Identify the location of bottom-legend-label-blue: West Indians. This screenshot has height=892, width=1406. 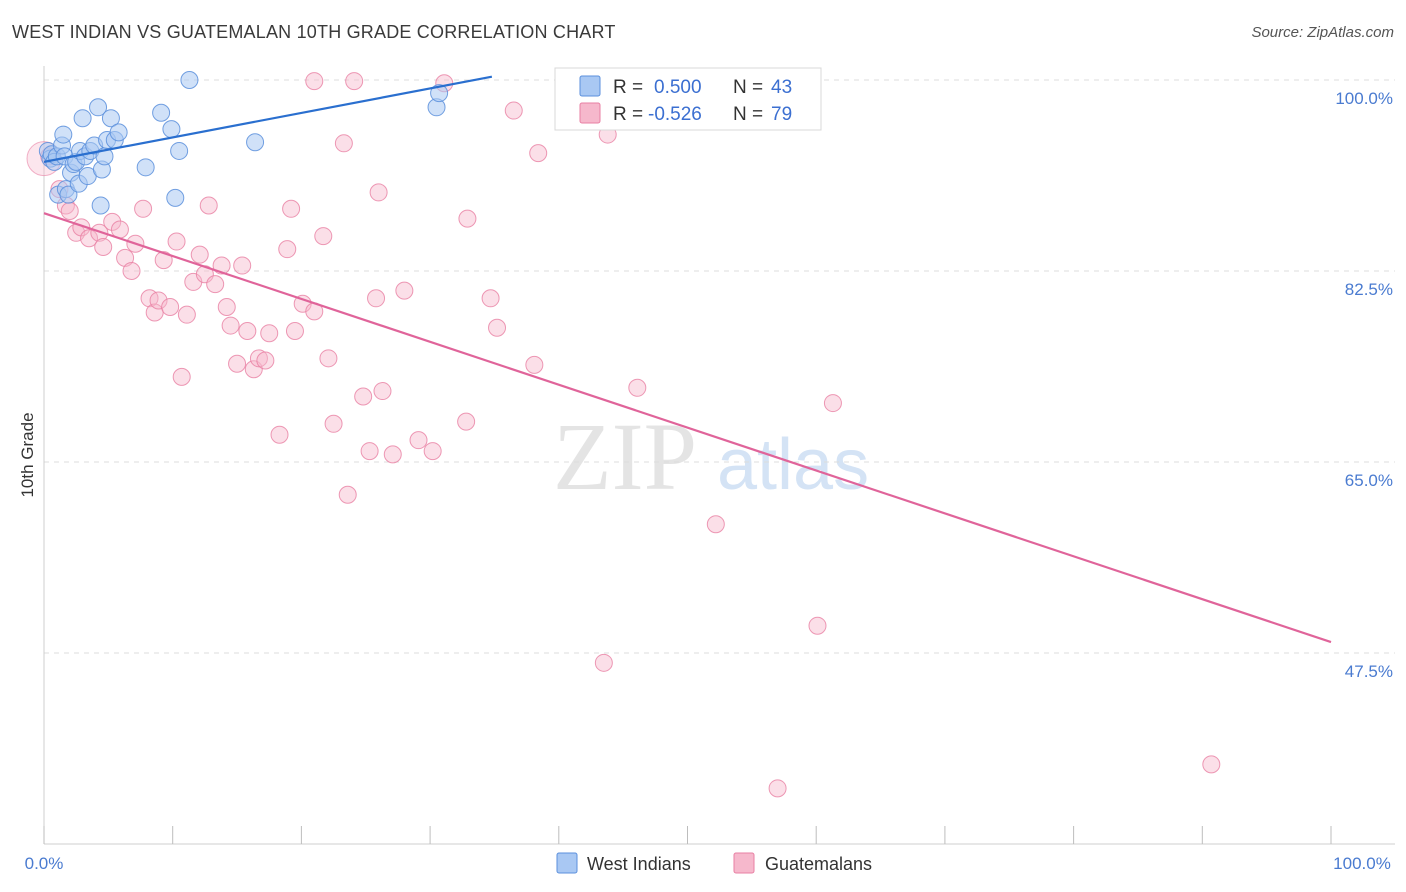
(639, 864).